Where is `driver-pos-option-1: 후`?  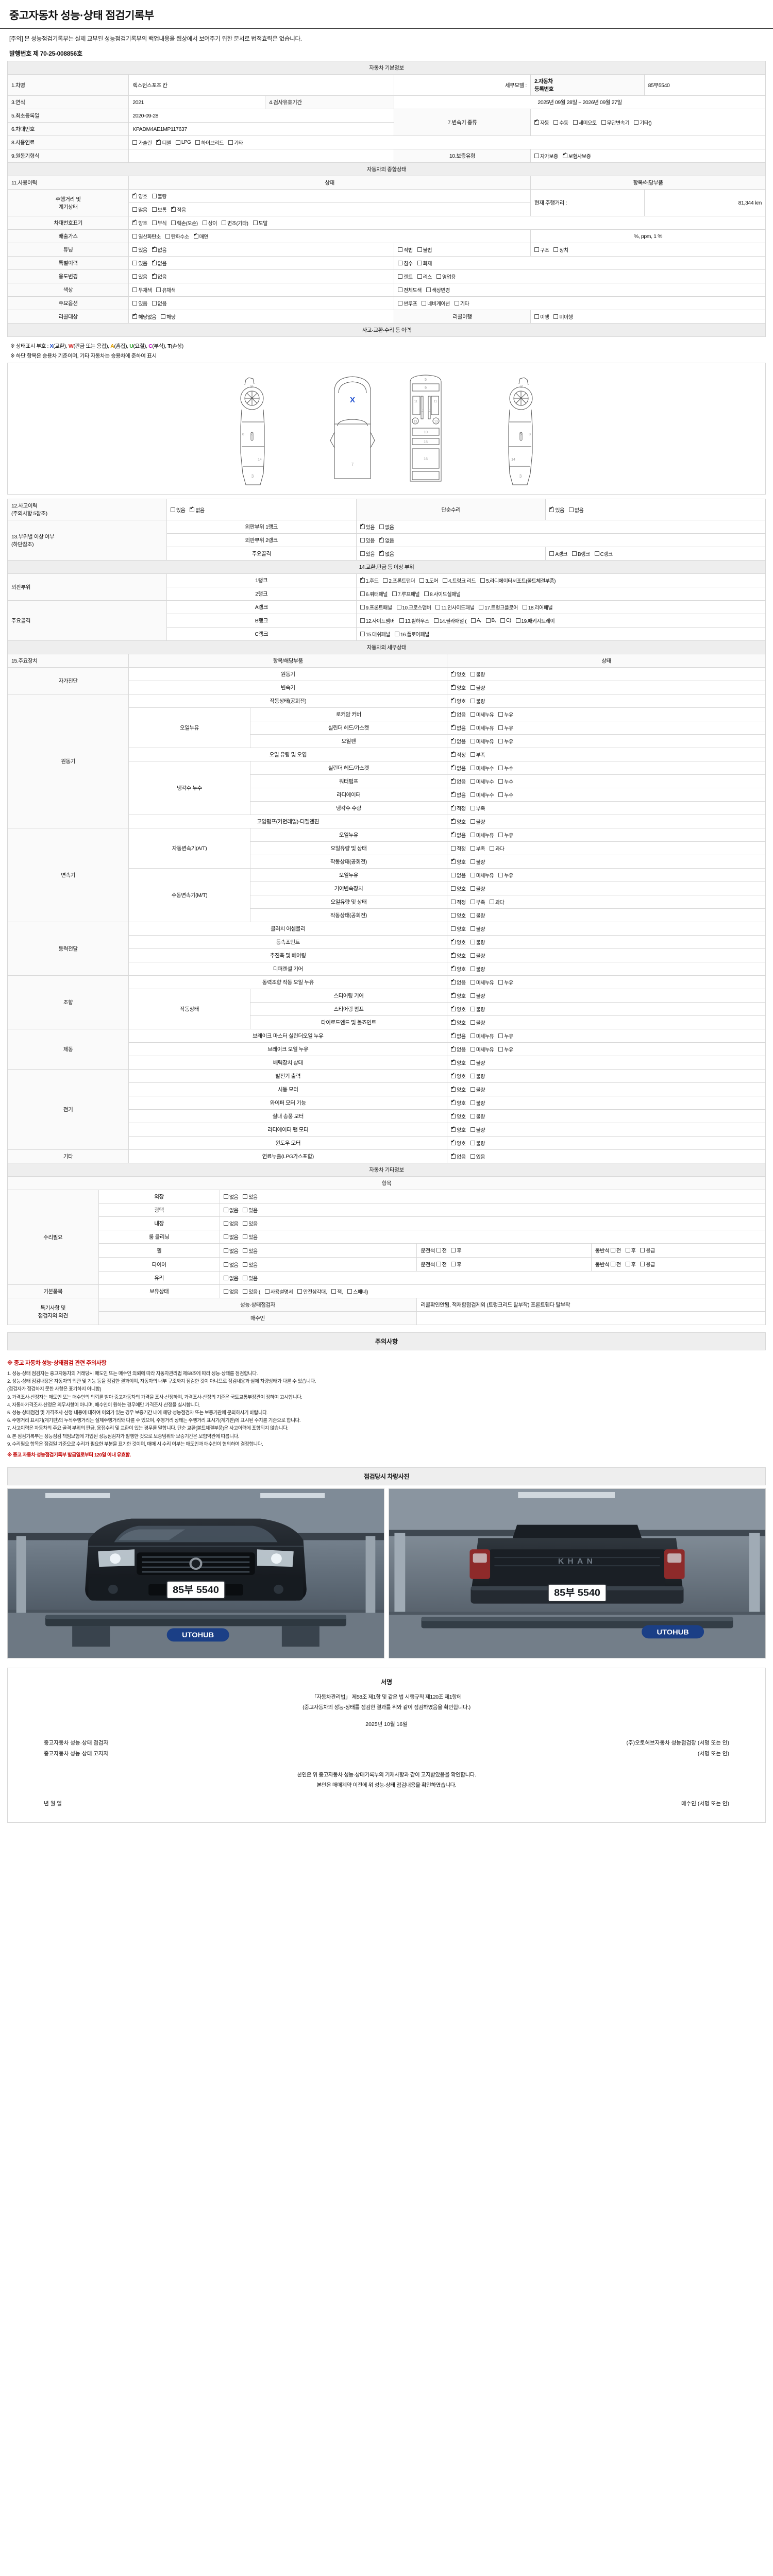 driver-pos-option-1: 후 is located at coordinates (456, 1250).